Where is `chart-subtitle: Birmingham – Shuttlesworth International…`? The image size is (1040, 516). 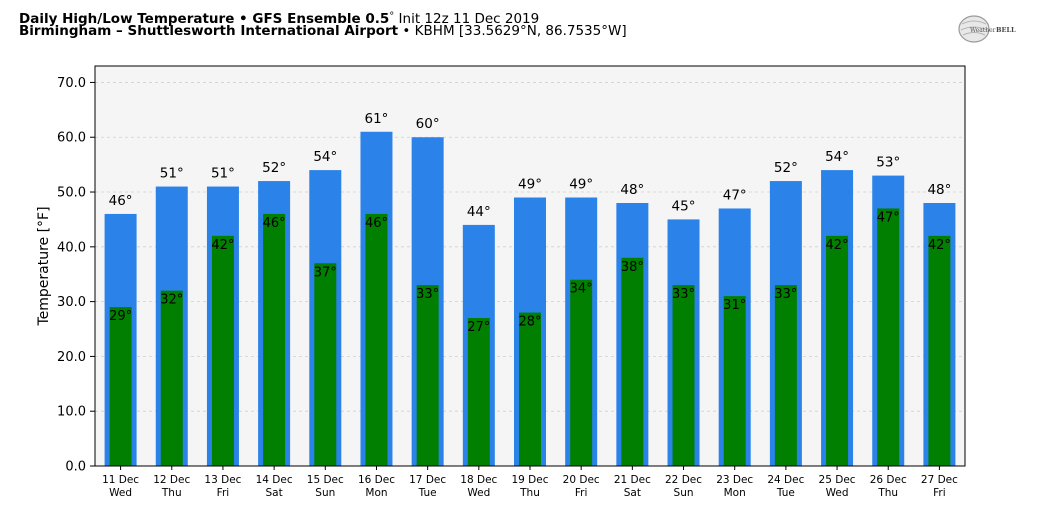 chart-subtitle: Birmingham – Shuttlesworth International… is located at coordinates (323, 31).